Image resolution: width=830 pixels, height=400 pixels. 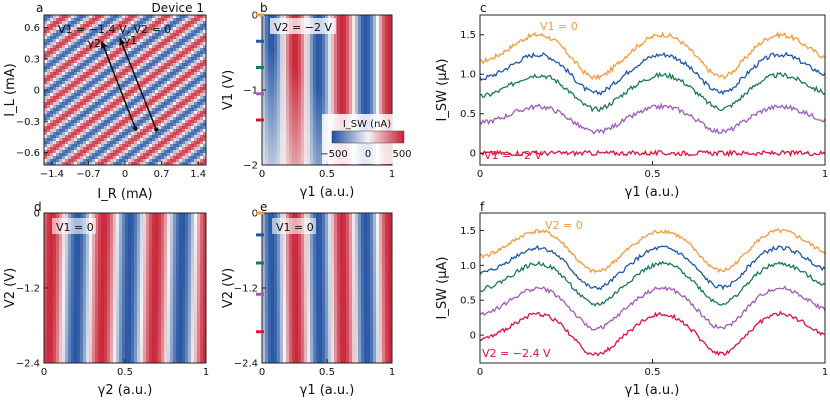 I want to click on ytick-label-a-4: −0.6, so click(x=28, y=153).